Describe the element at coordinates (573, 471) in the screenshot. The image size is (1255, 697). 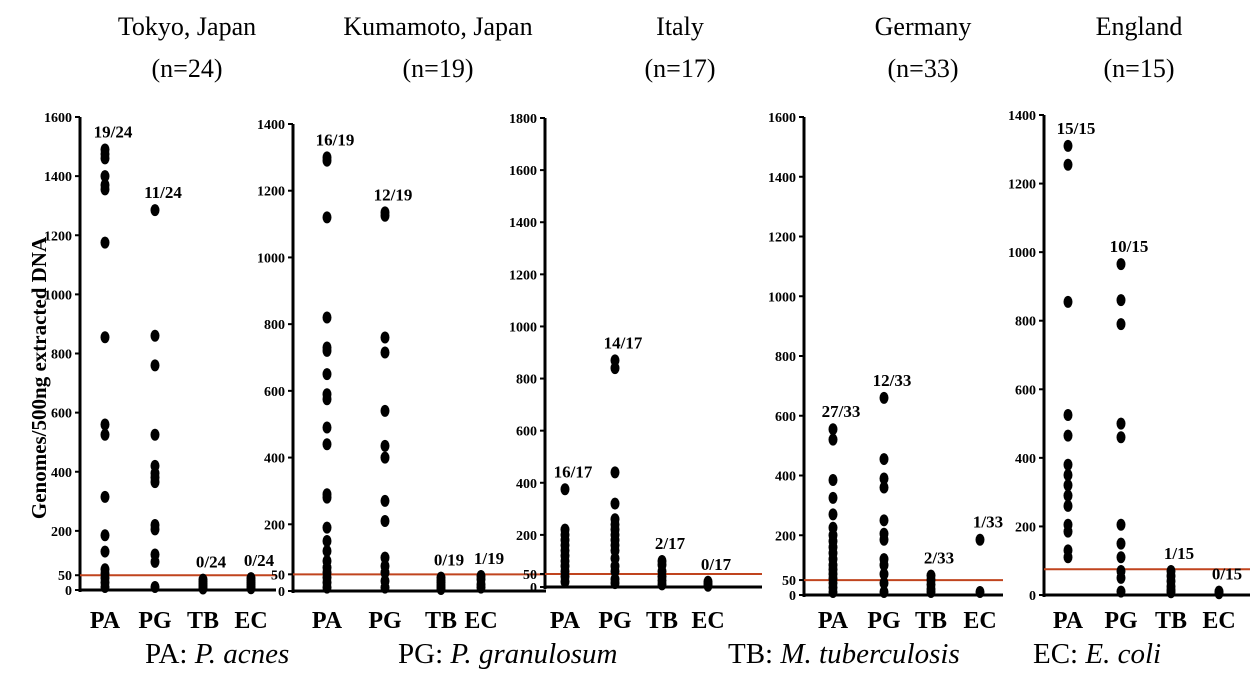
I see `detection-label: 16/17` at that location.